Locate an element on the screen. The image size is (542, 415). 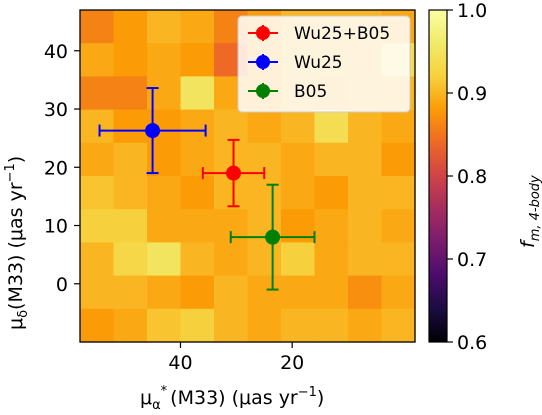
series-wu25-b05 is located at coordinates (233, 173).